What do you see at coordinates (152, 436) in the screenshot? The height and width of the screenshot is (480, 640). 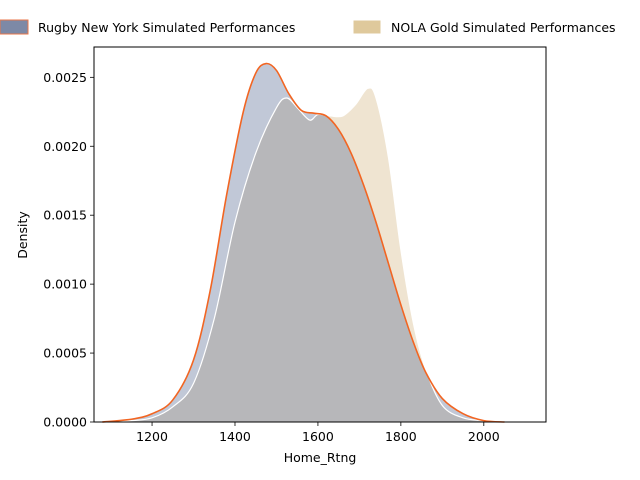 I see `x-tick-label: 1200` at bounding box center [152, 436].